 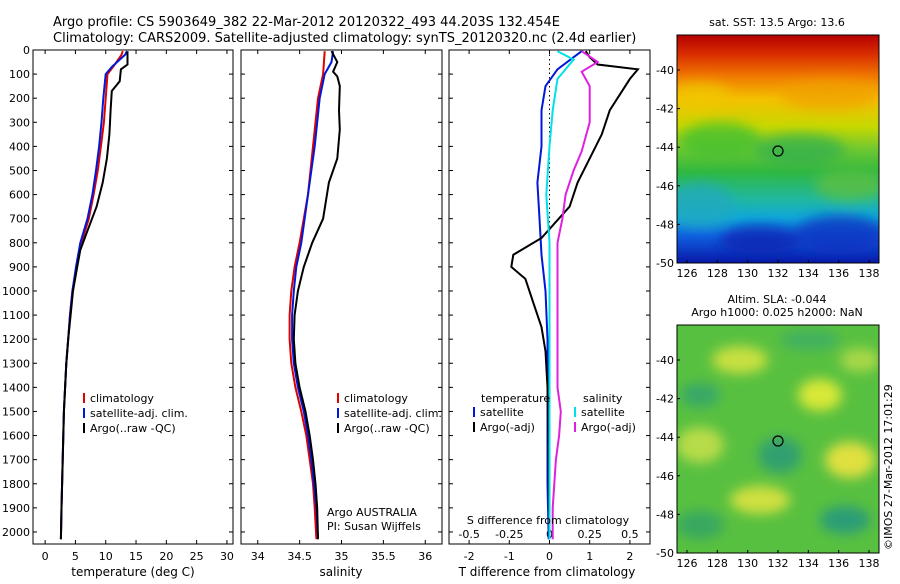 I want to click on imos-credit: ©IMOS 27-Mar-2012 17:01:29, so click(x=888, y=467).